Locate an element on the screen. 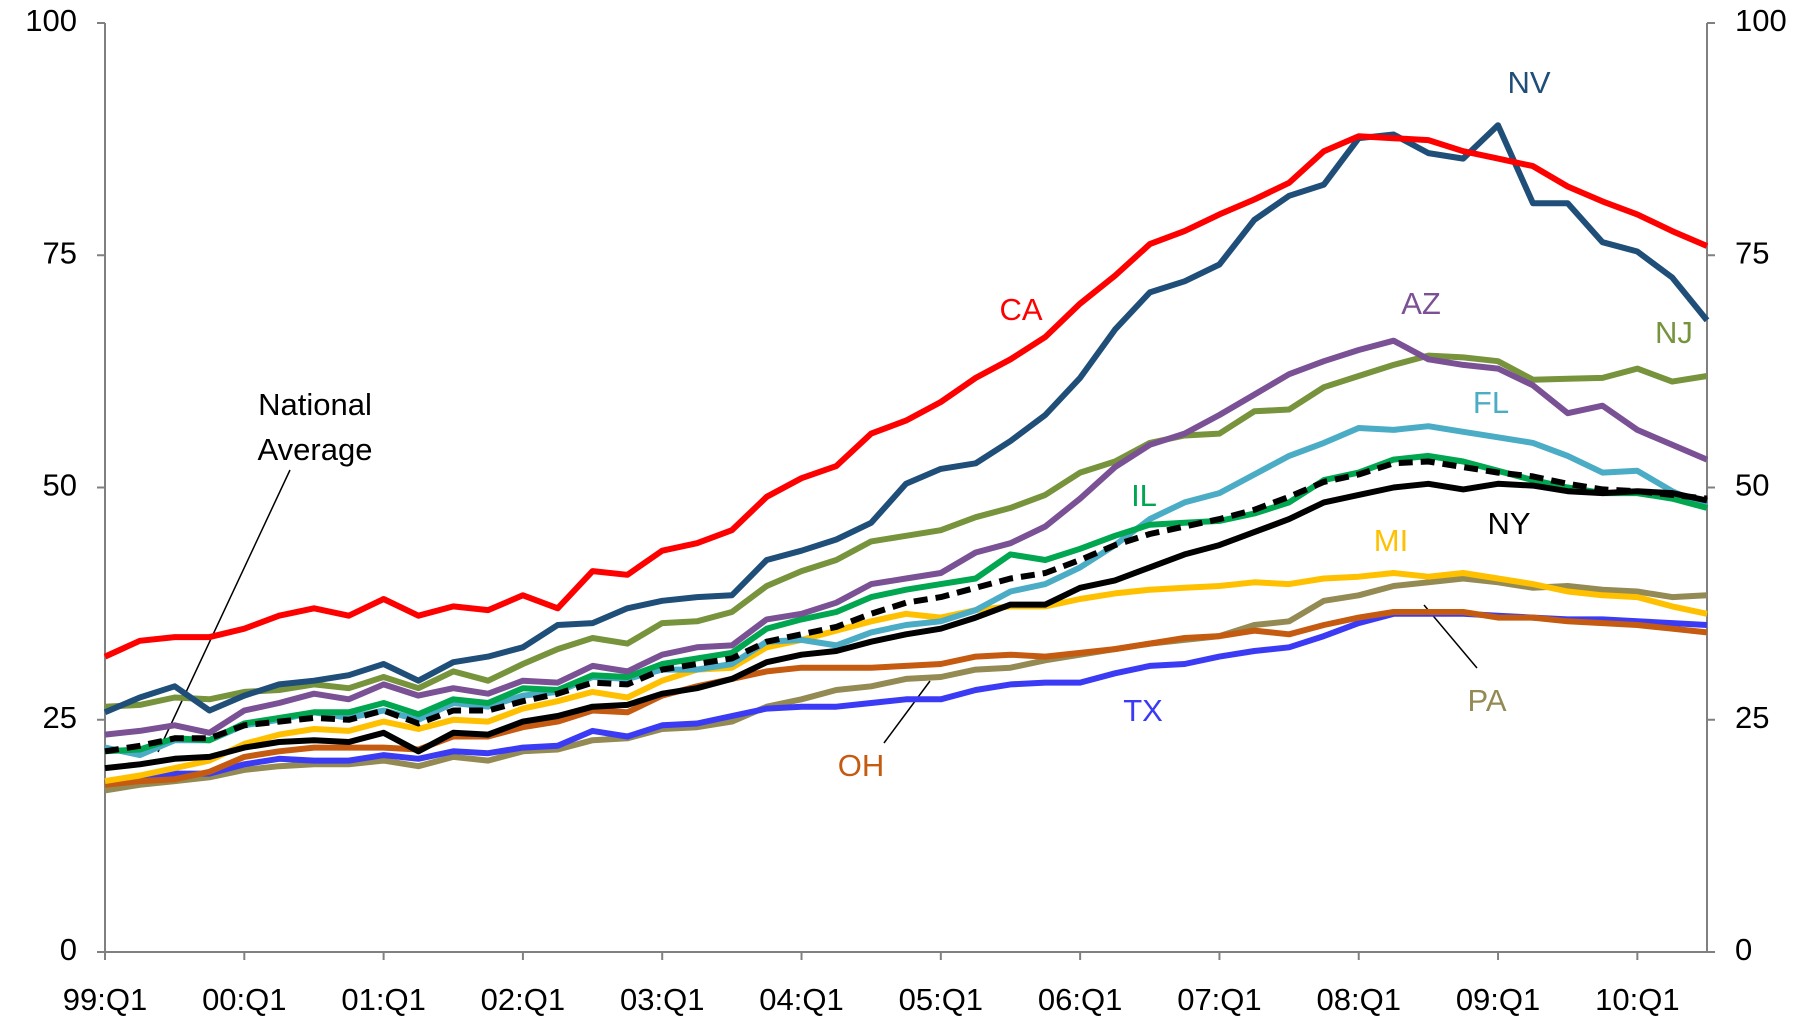 This screenshot has width=1814, height=1020. y2-tick-label: 100 is located at coordinates (1761, 20).